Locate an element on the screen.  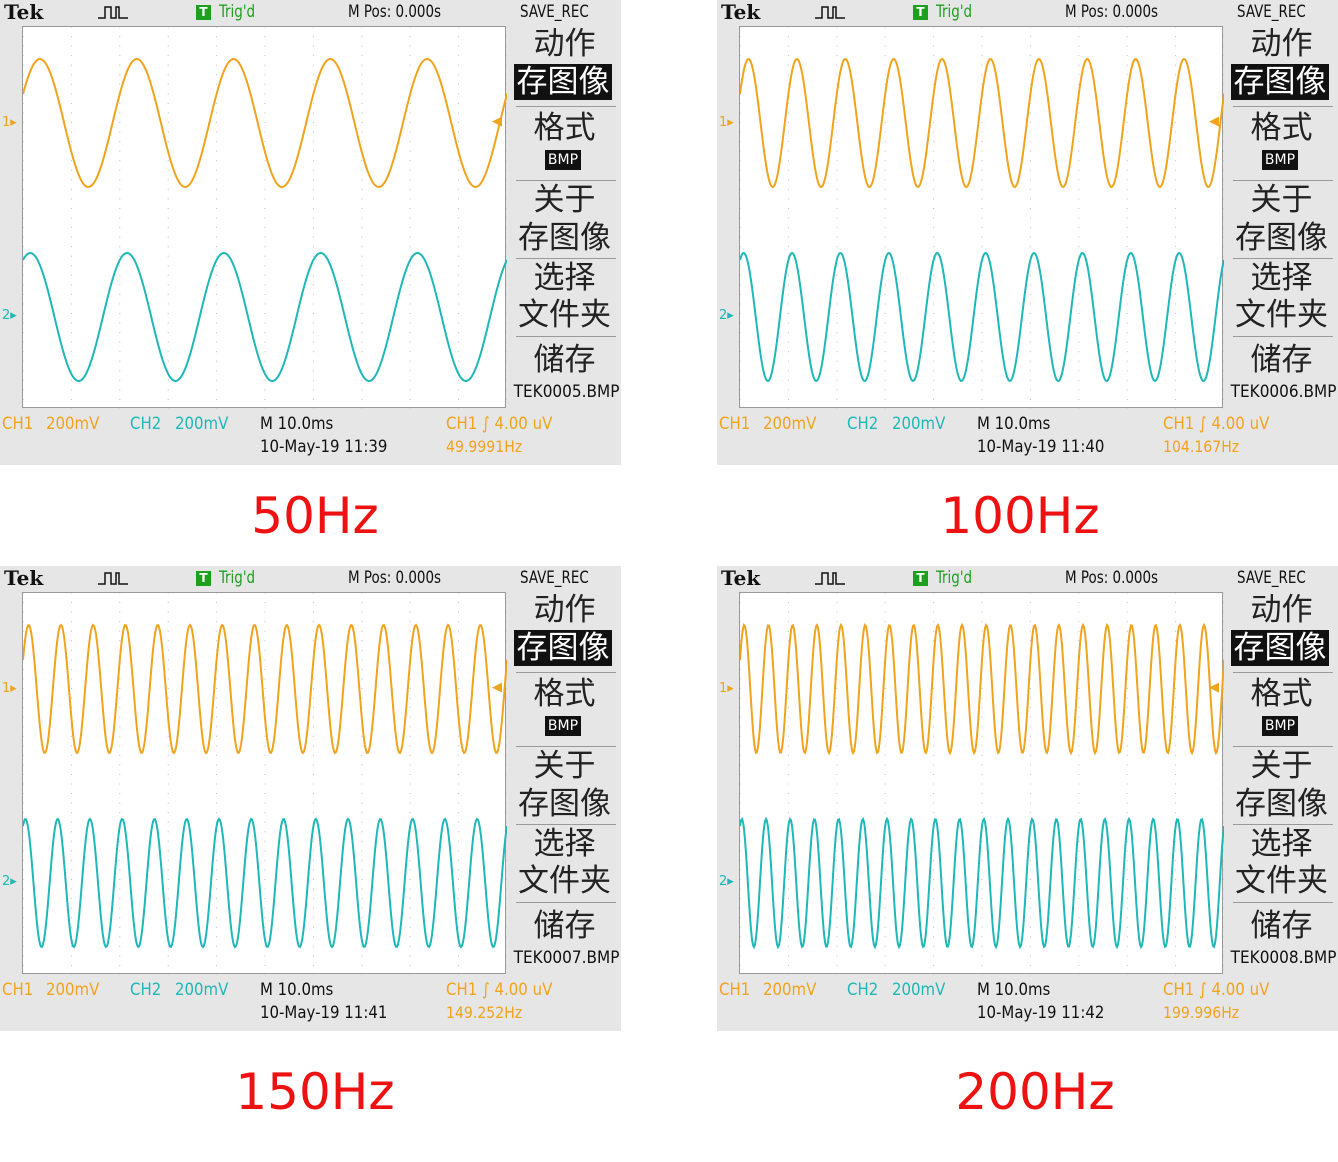
ch2-scale: 200mV is located at coordinates (202, 990).